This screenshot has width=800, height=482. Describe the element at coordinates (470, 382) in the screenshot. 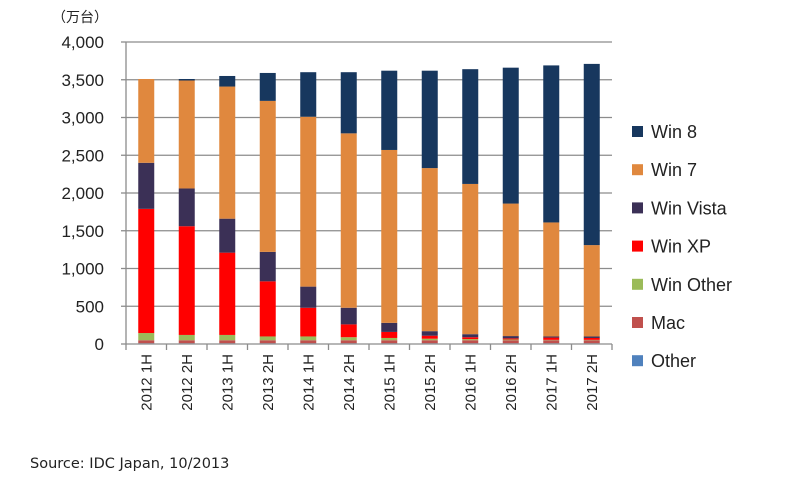

I see `x-tick-label: 2016 1H` at that location.